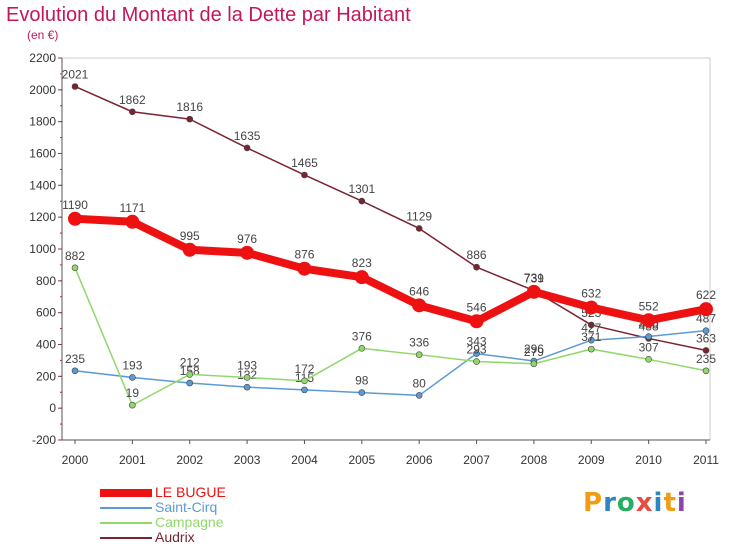 The height and width of the screenshot is (550, 750). Describe the element at coordinates (706, 338) in the screenshot. I see `data-label-audrix: 363` at that location.